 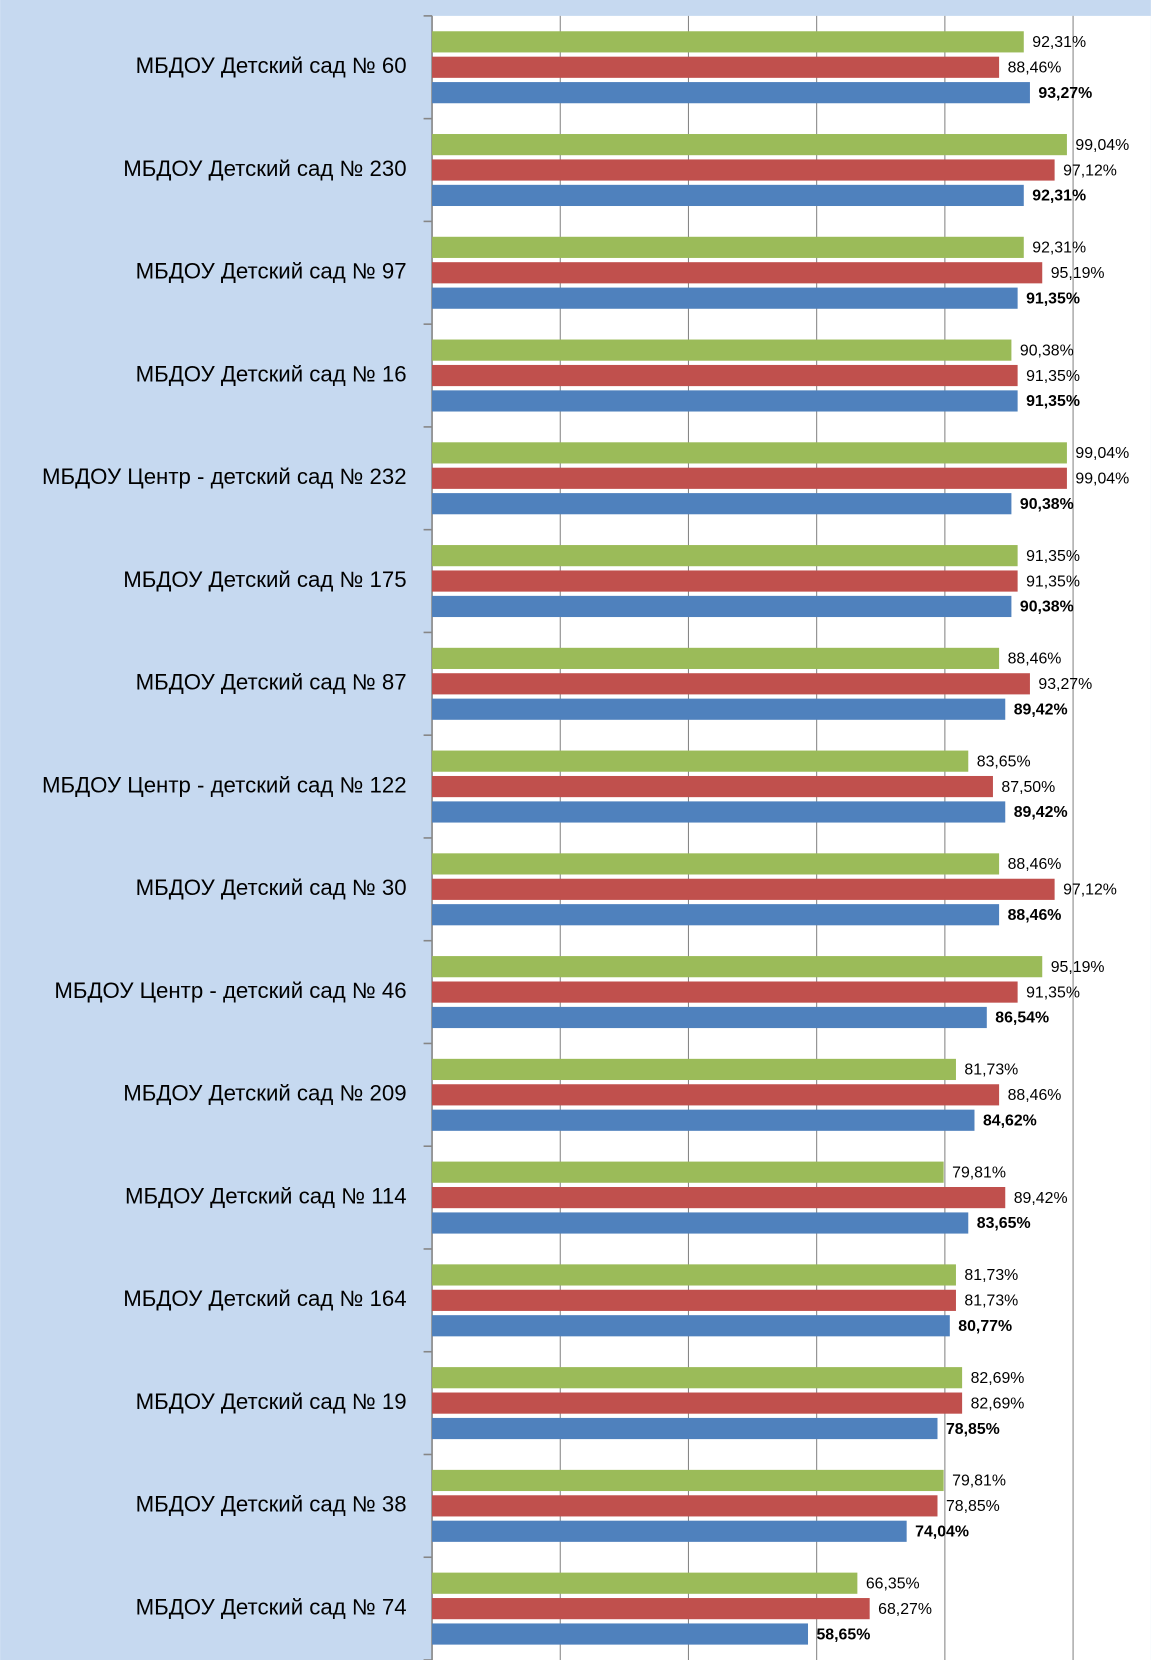 What do you see at coordinates (224, 784) in the screenshot?
I see `category-label: МБДОУ Центр - детский сад № 122` at bounding box center [224, 784].